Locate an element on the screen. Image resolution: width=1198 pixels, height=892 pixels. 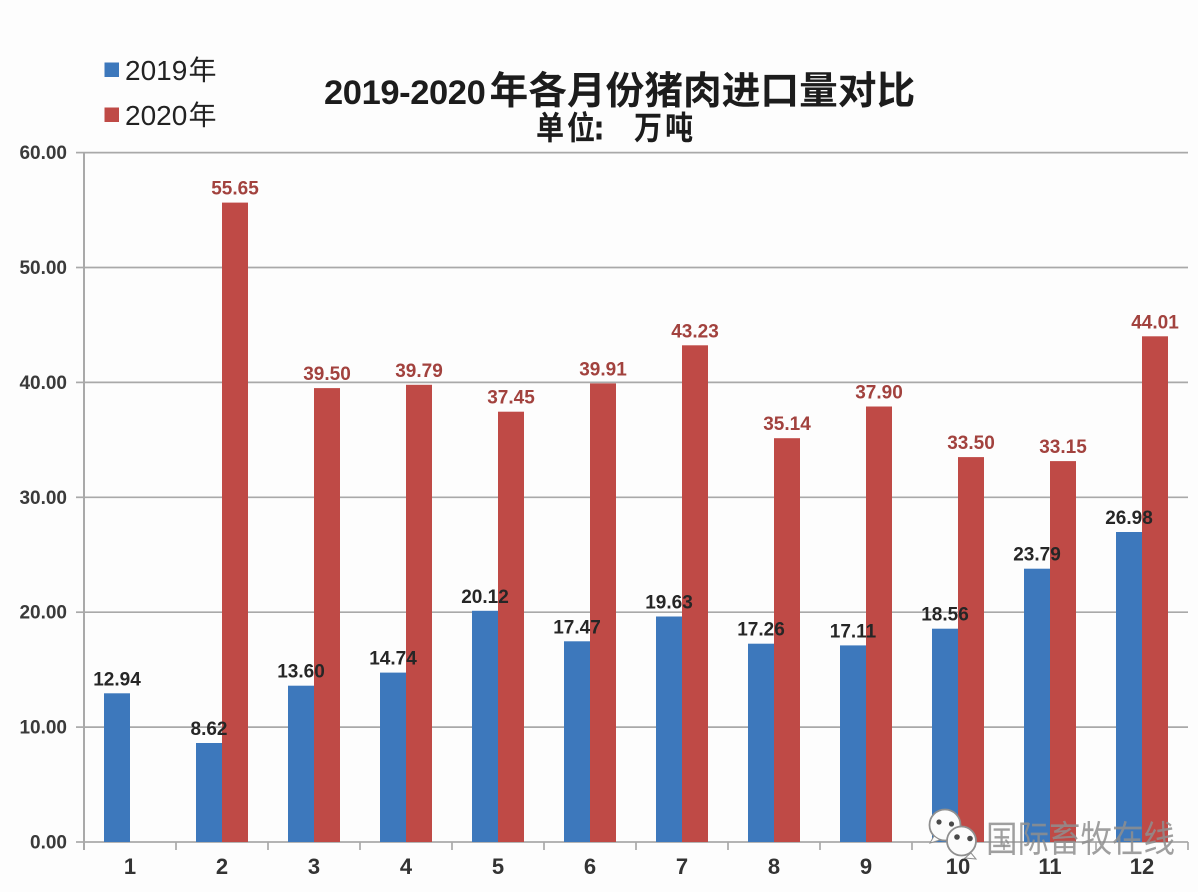
svg-text: 8.62 is located at coordinates (209, 729).